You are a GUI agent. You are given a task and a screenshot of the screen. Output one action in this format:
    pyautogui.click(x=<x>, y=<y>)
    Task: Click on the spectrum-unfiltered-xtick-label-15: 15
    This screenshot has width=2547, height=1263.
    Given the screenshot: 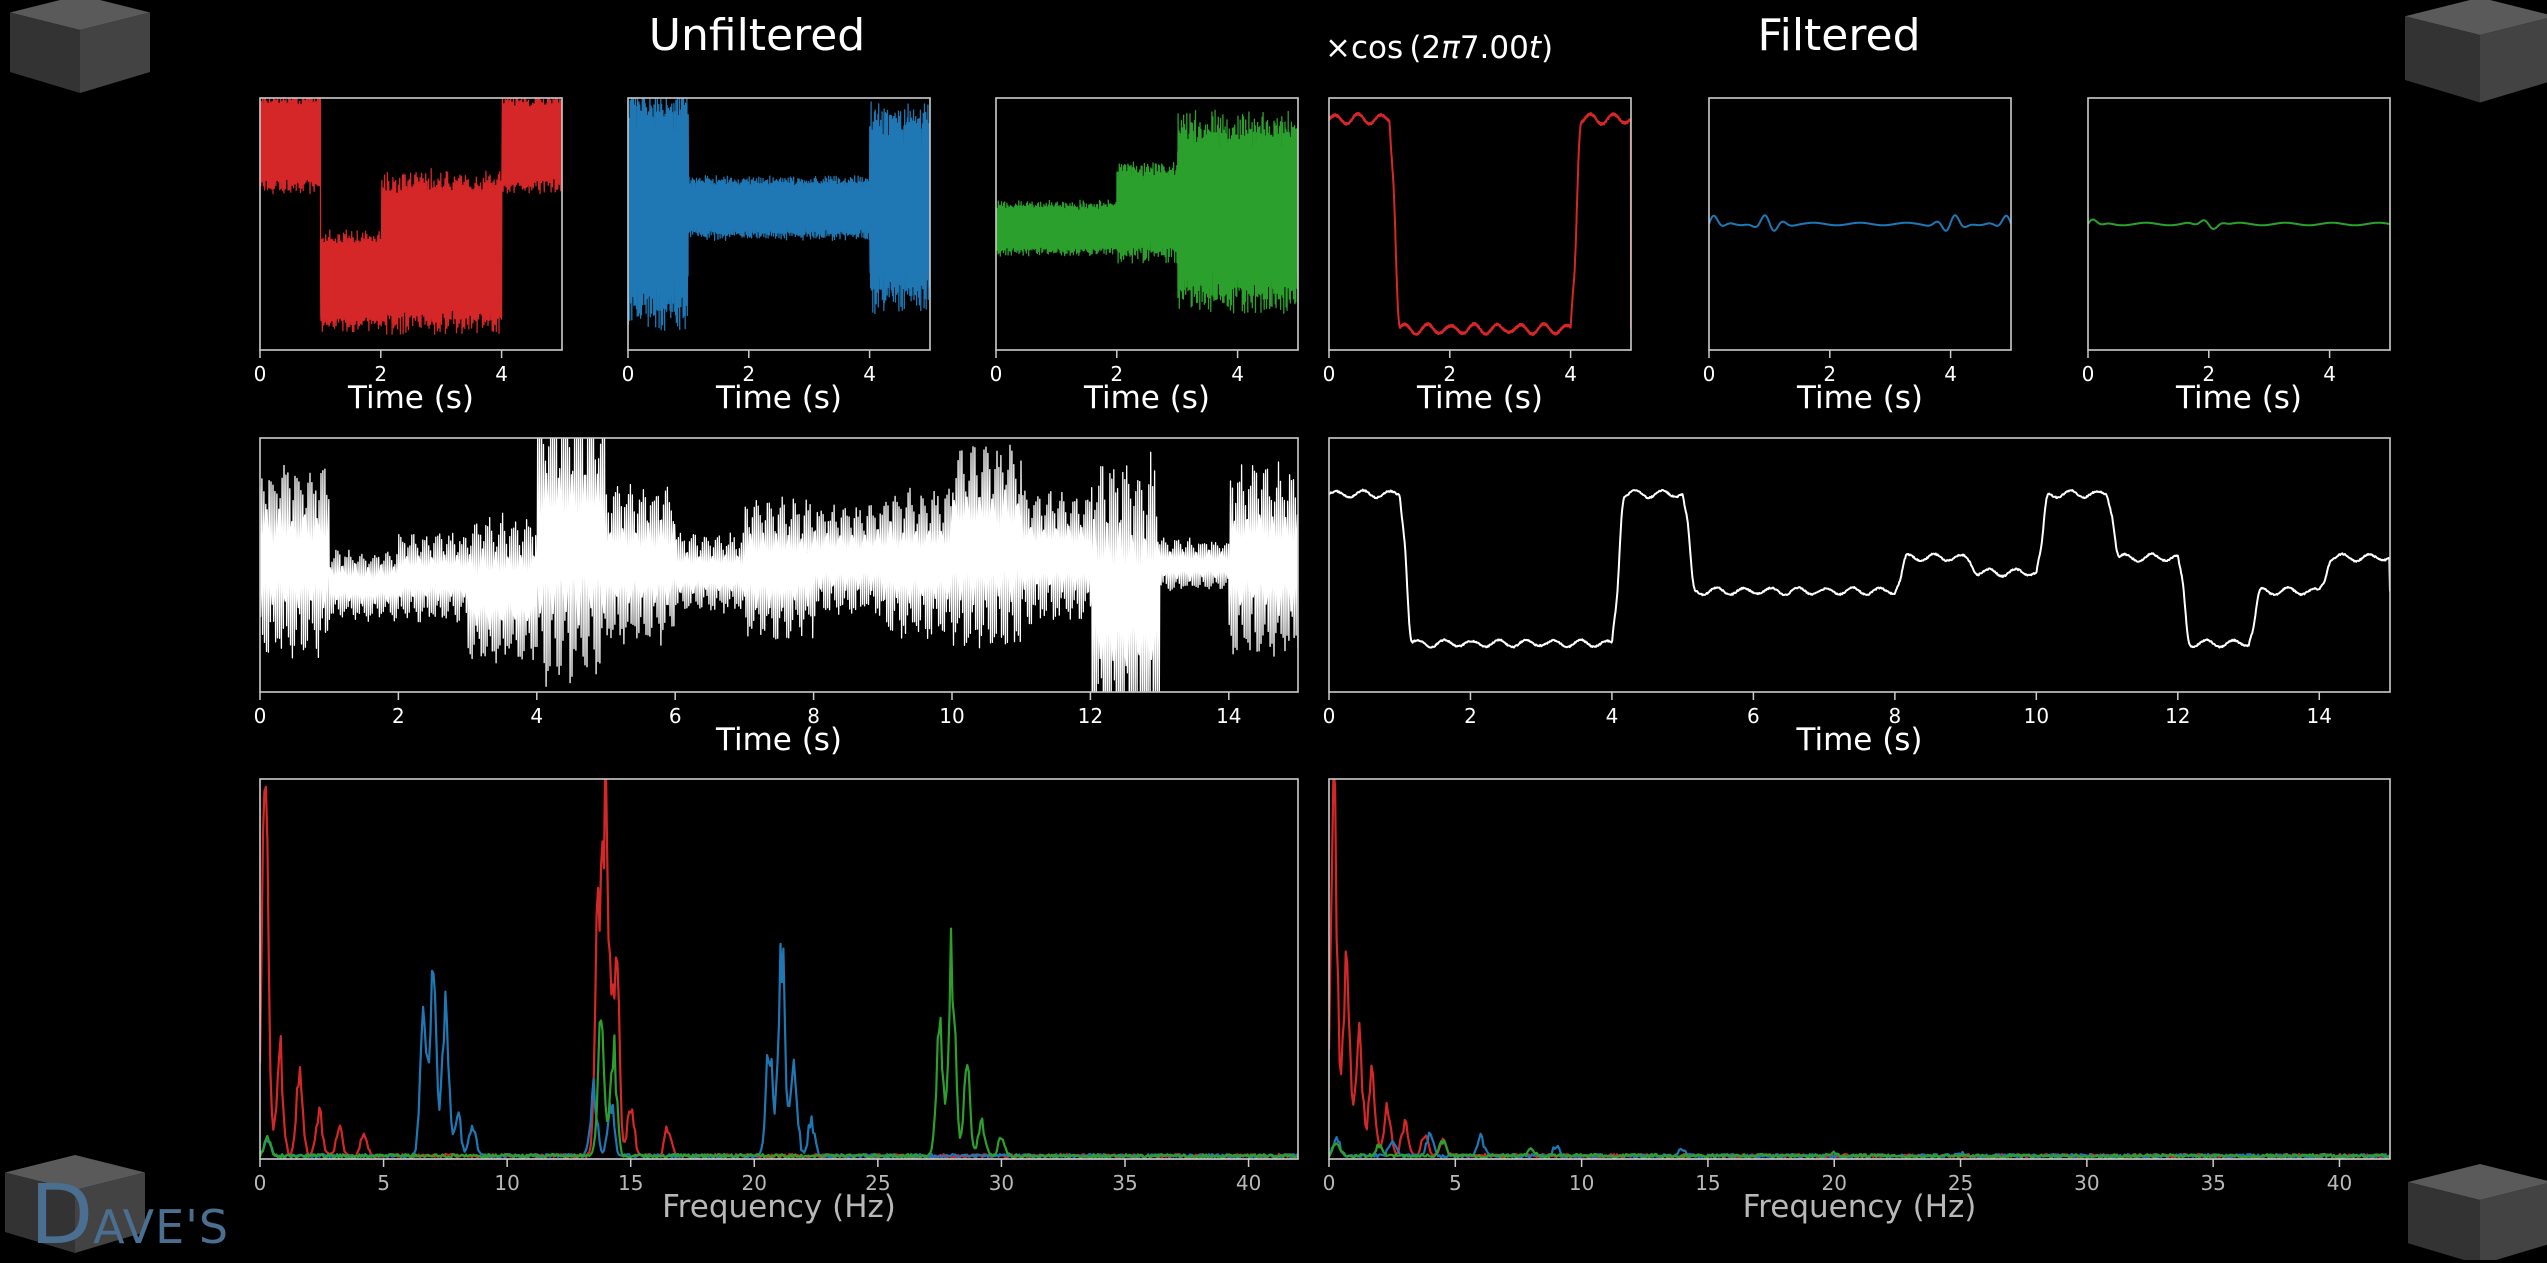 What is the action you would take?
    pyautogui.click(x=630, y=1183)
    